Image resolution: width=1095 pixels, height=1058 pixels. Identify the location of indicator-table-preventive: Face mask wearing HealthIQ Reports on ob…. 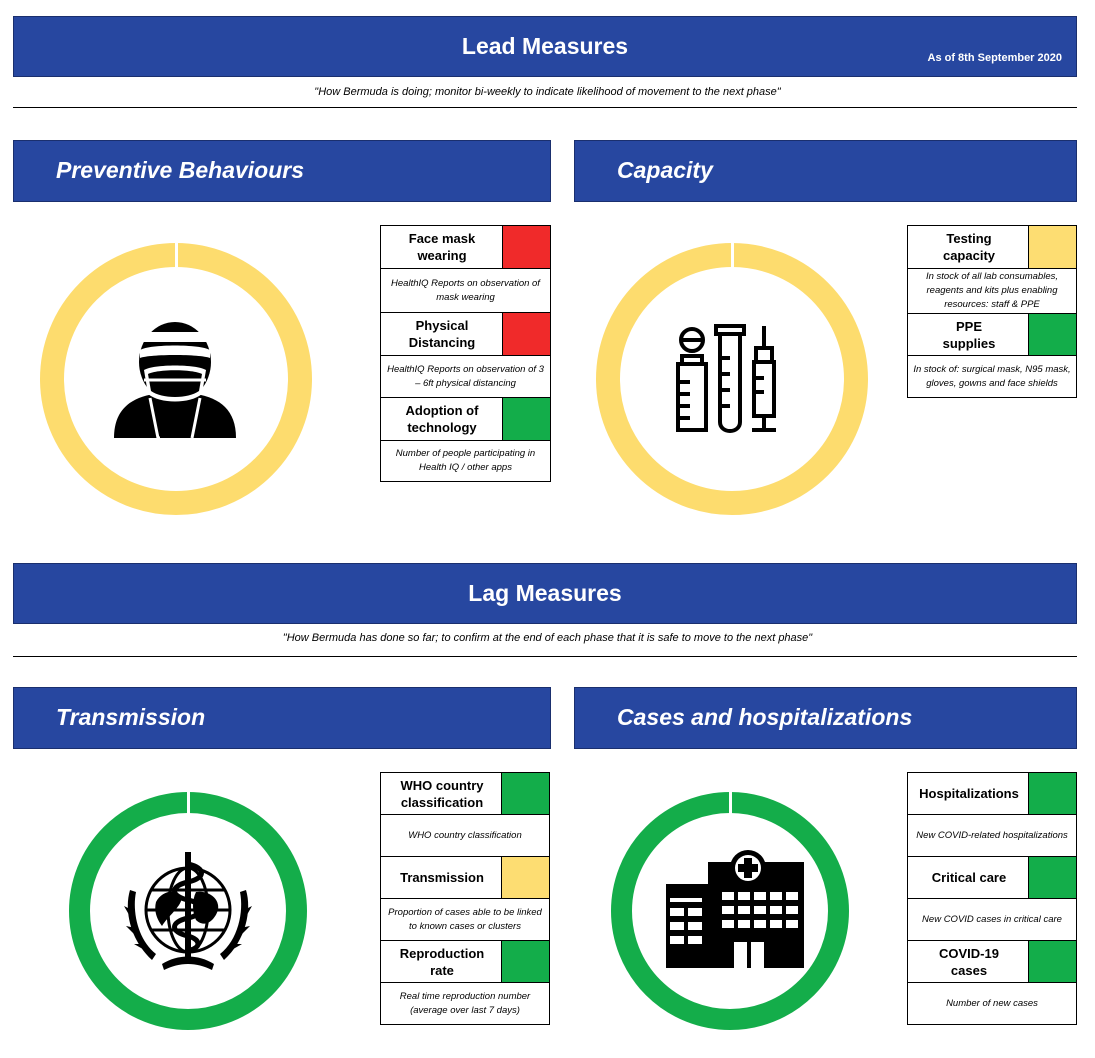
(465, 353).